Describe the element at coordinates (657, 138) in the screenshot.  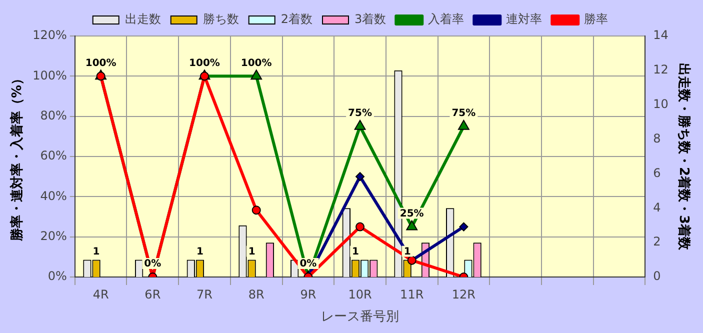
I see `y2-tick-label: 8` at that location.